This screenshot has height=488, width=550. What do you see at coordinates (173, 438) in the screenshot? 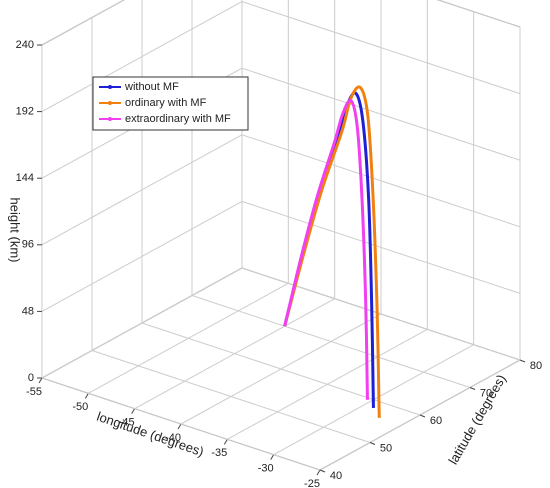
I see `x-tick-label: -40` at bounding box center [173, 438].